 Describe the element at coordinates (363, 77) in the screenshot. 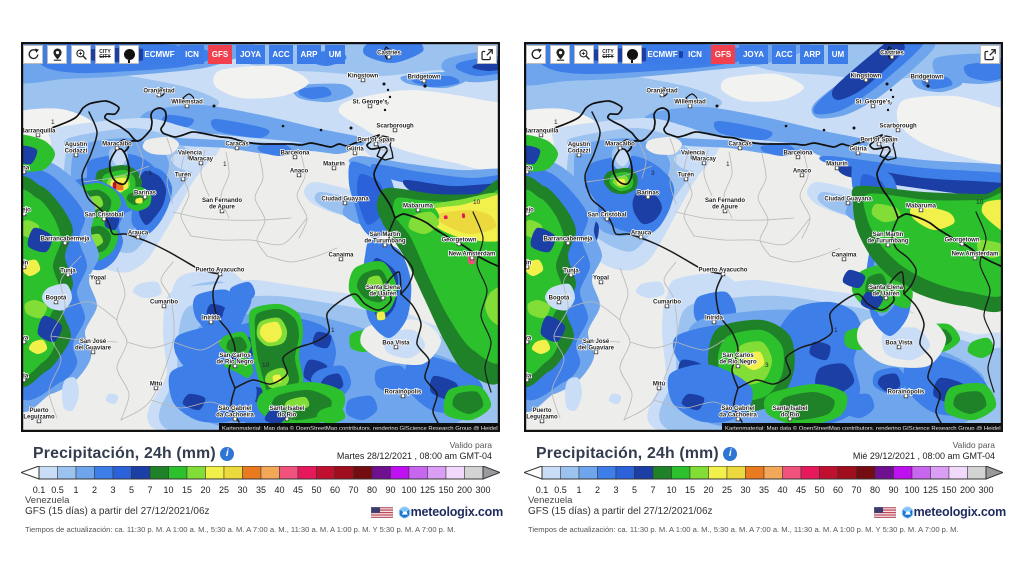

I see `svg-text: Kingstown` at that location.